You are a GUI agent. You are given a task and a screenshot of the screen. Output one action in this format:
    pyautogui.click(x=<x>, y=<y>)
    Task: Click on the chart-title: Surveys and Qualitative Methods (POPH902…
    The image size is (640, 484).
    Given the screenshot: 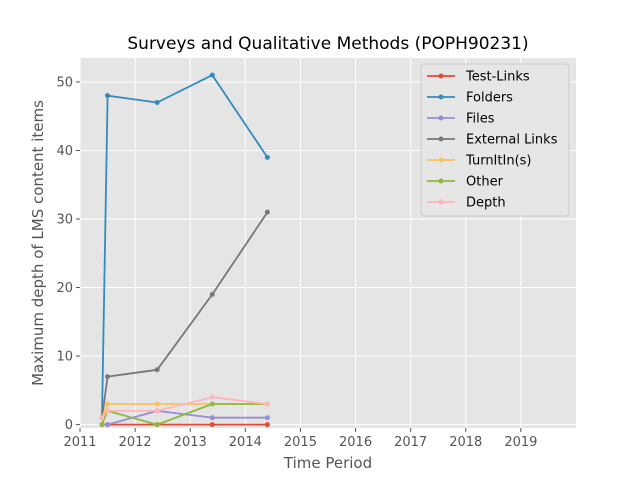 What is the action you would take?
    pyautogui.click(x=327, y=44)
    